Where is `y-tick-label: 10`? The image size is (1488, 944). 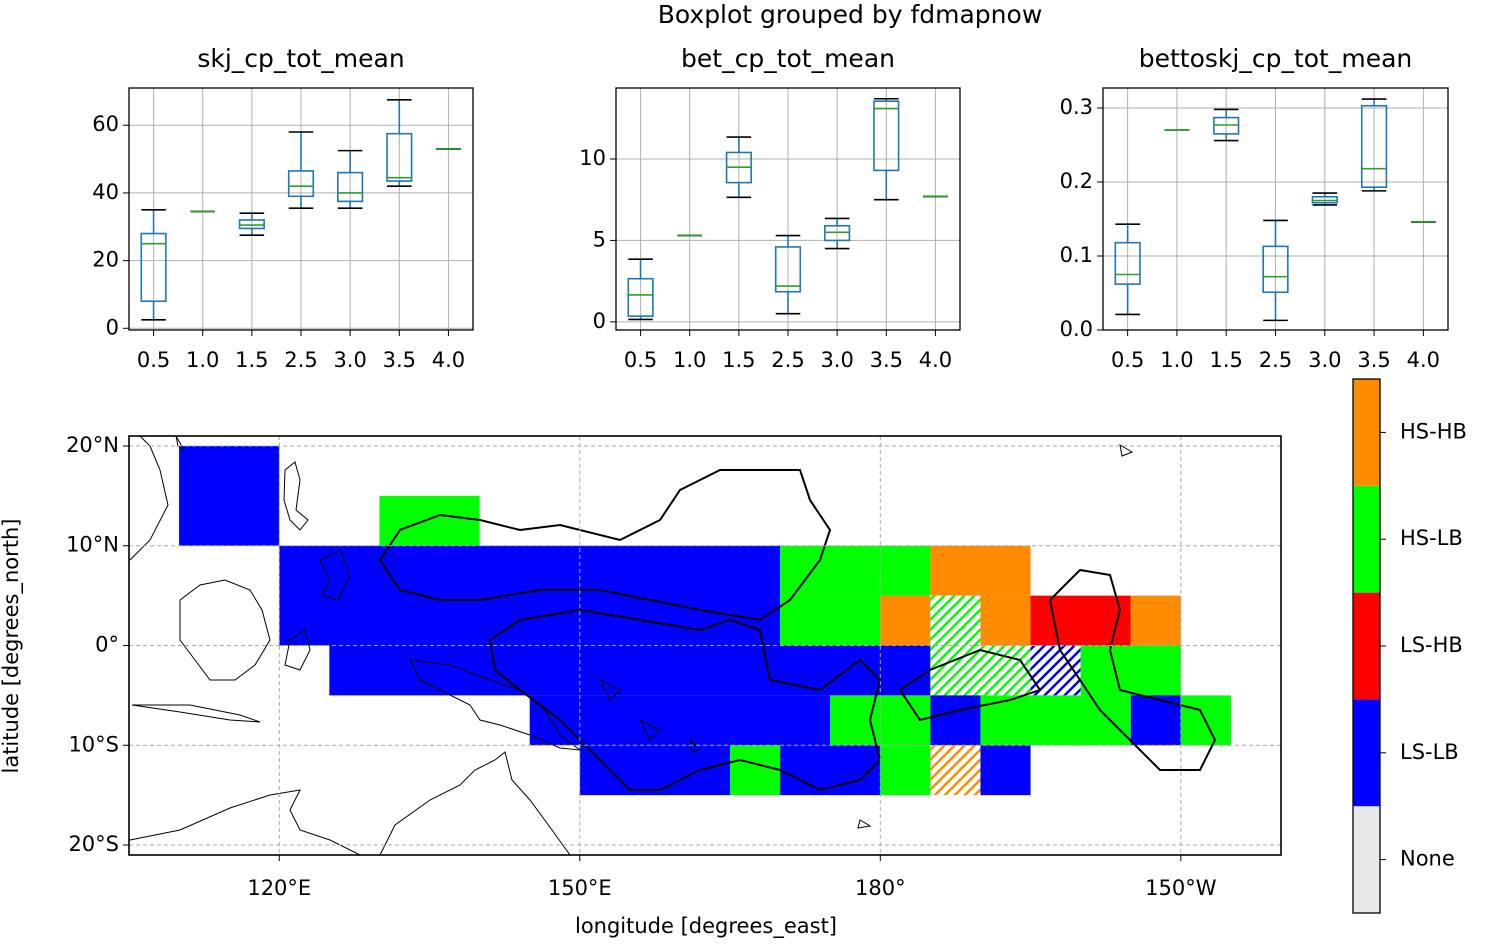 y-tick-label: 10 is located at coordinates (592, 158).